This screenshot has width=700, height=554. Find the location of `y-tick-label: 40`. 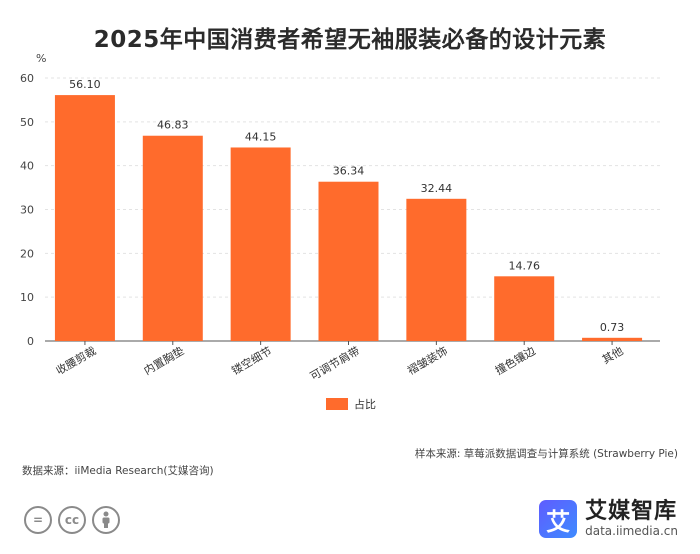

y-tick-label: 40 is located at coordinates (27, 166).